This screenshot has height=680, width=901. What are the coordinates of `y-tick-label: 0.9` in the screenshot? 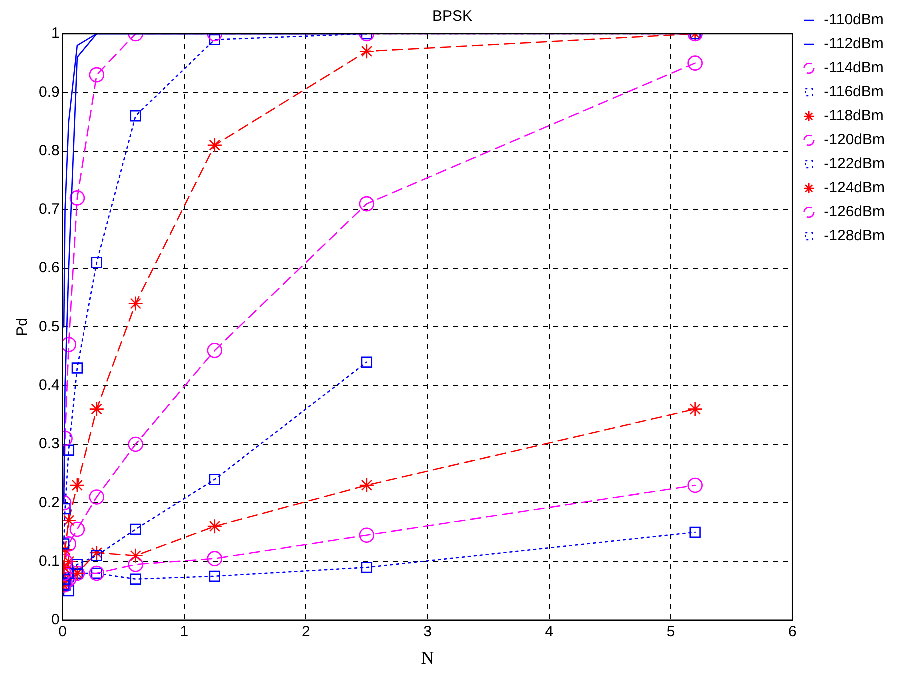 It's located at (49, 92).